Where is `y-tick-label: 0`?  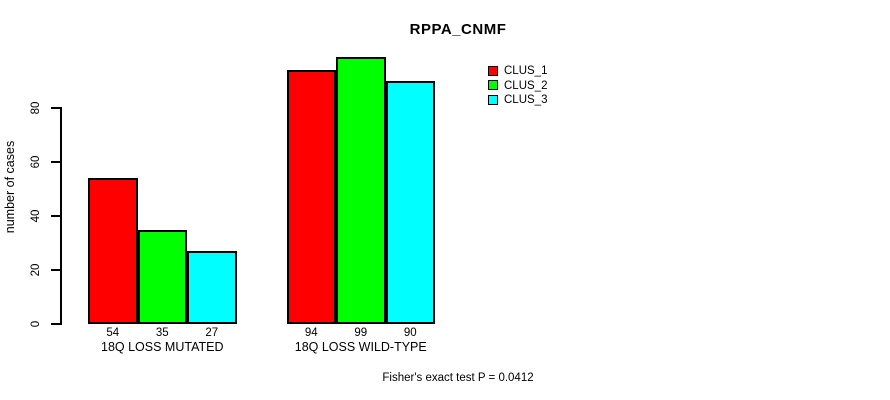
y-tick-label: 0 is located at coordinates (36, 324).